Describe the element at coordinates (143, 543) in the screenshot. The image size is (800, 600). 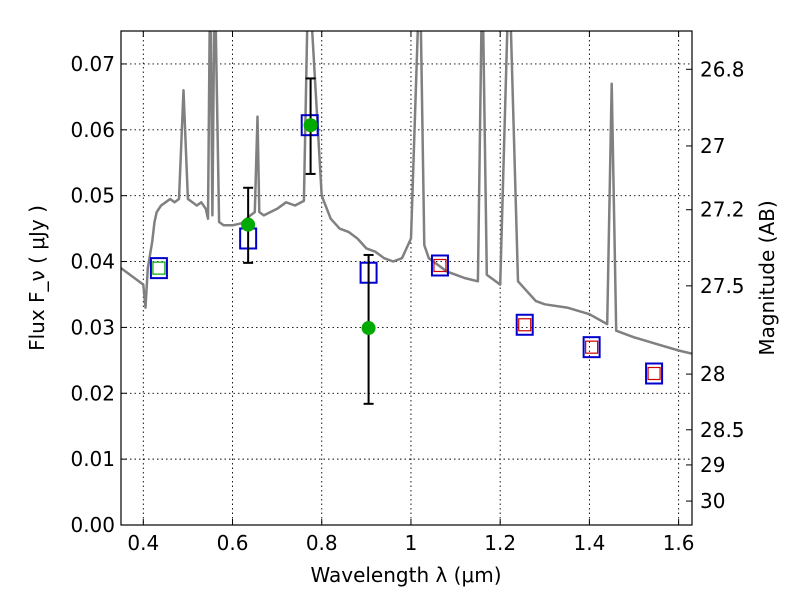
I see `x-tick-label: 0.4` at that location.